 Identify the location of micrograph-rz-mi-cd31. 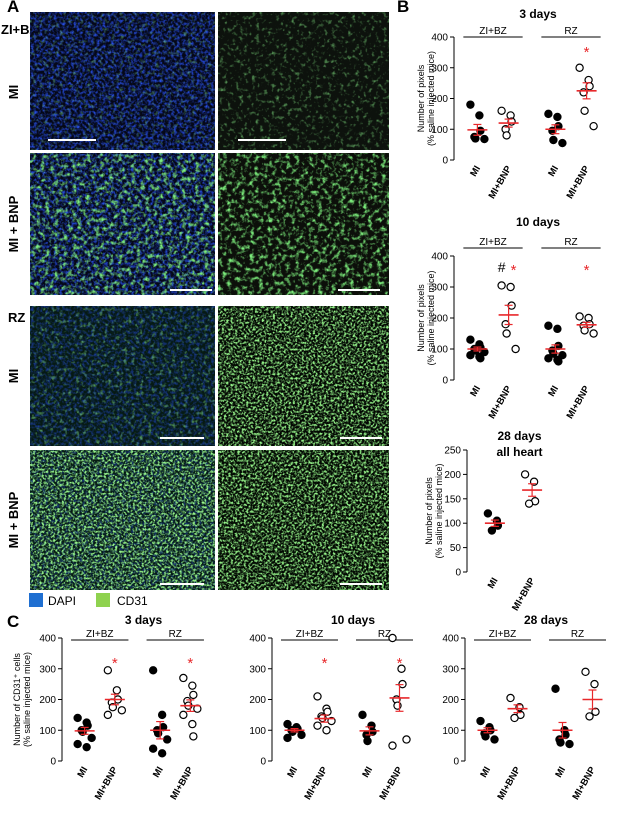
(303, 376).